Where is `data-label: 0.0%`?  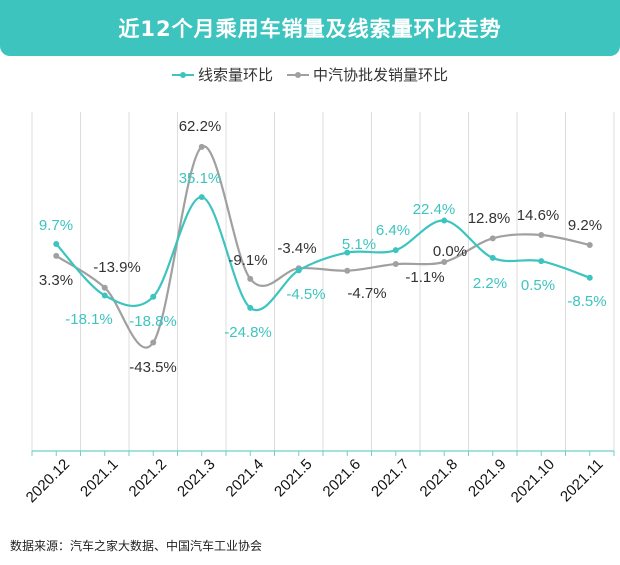
data-label: 0.0% is located at coordinates (450, 251).